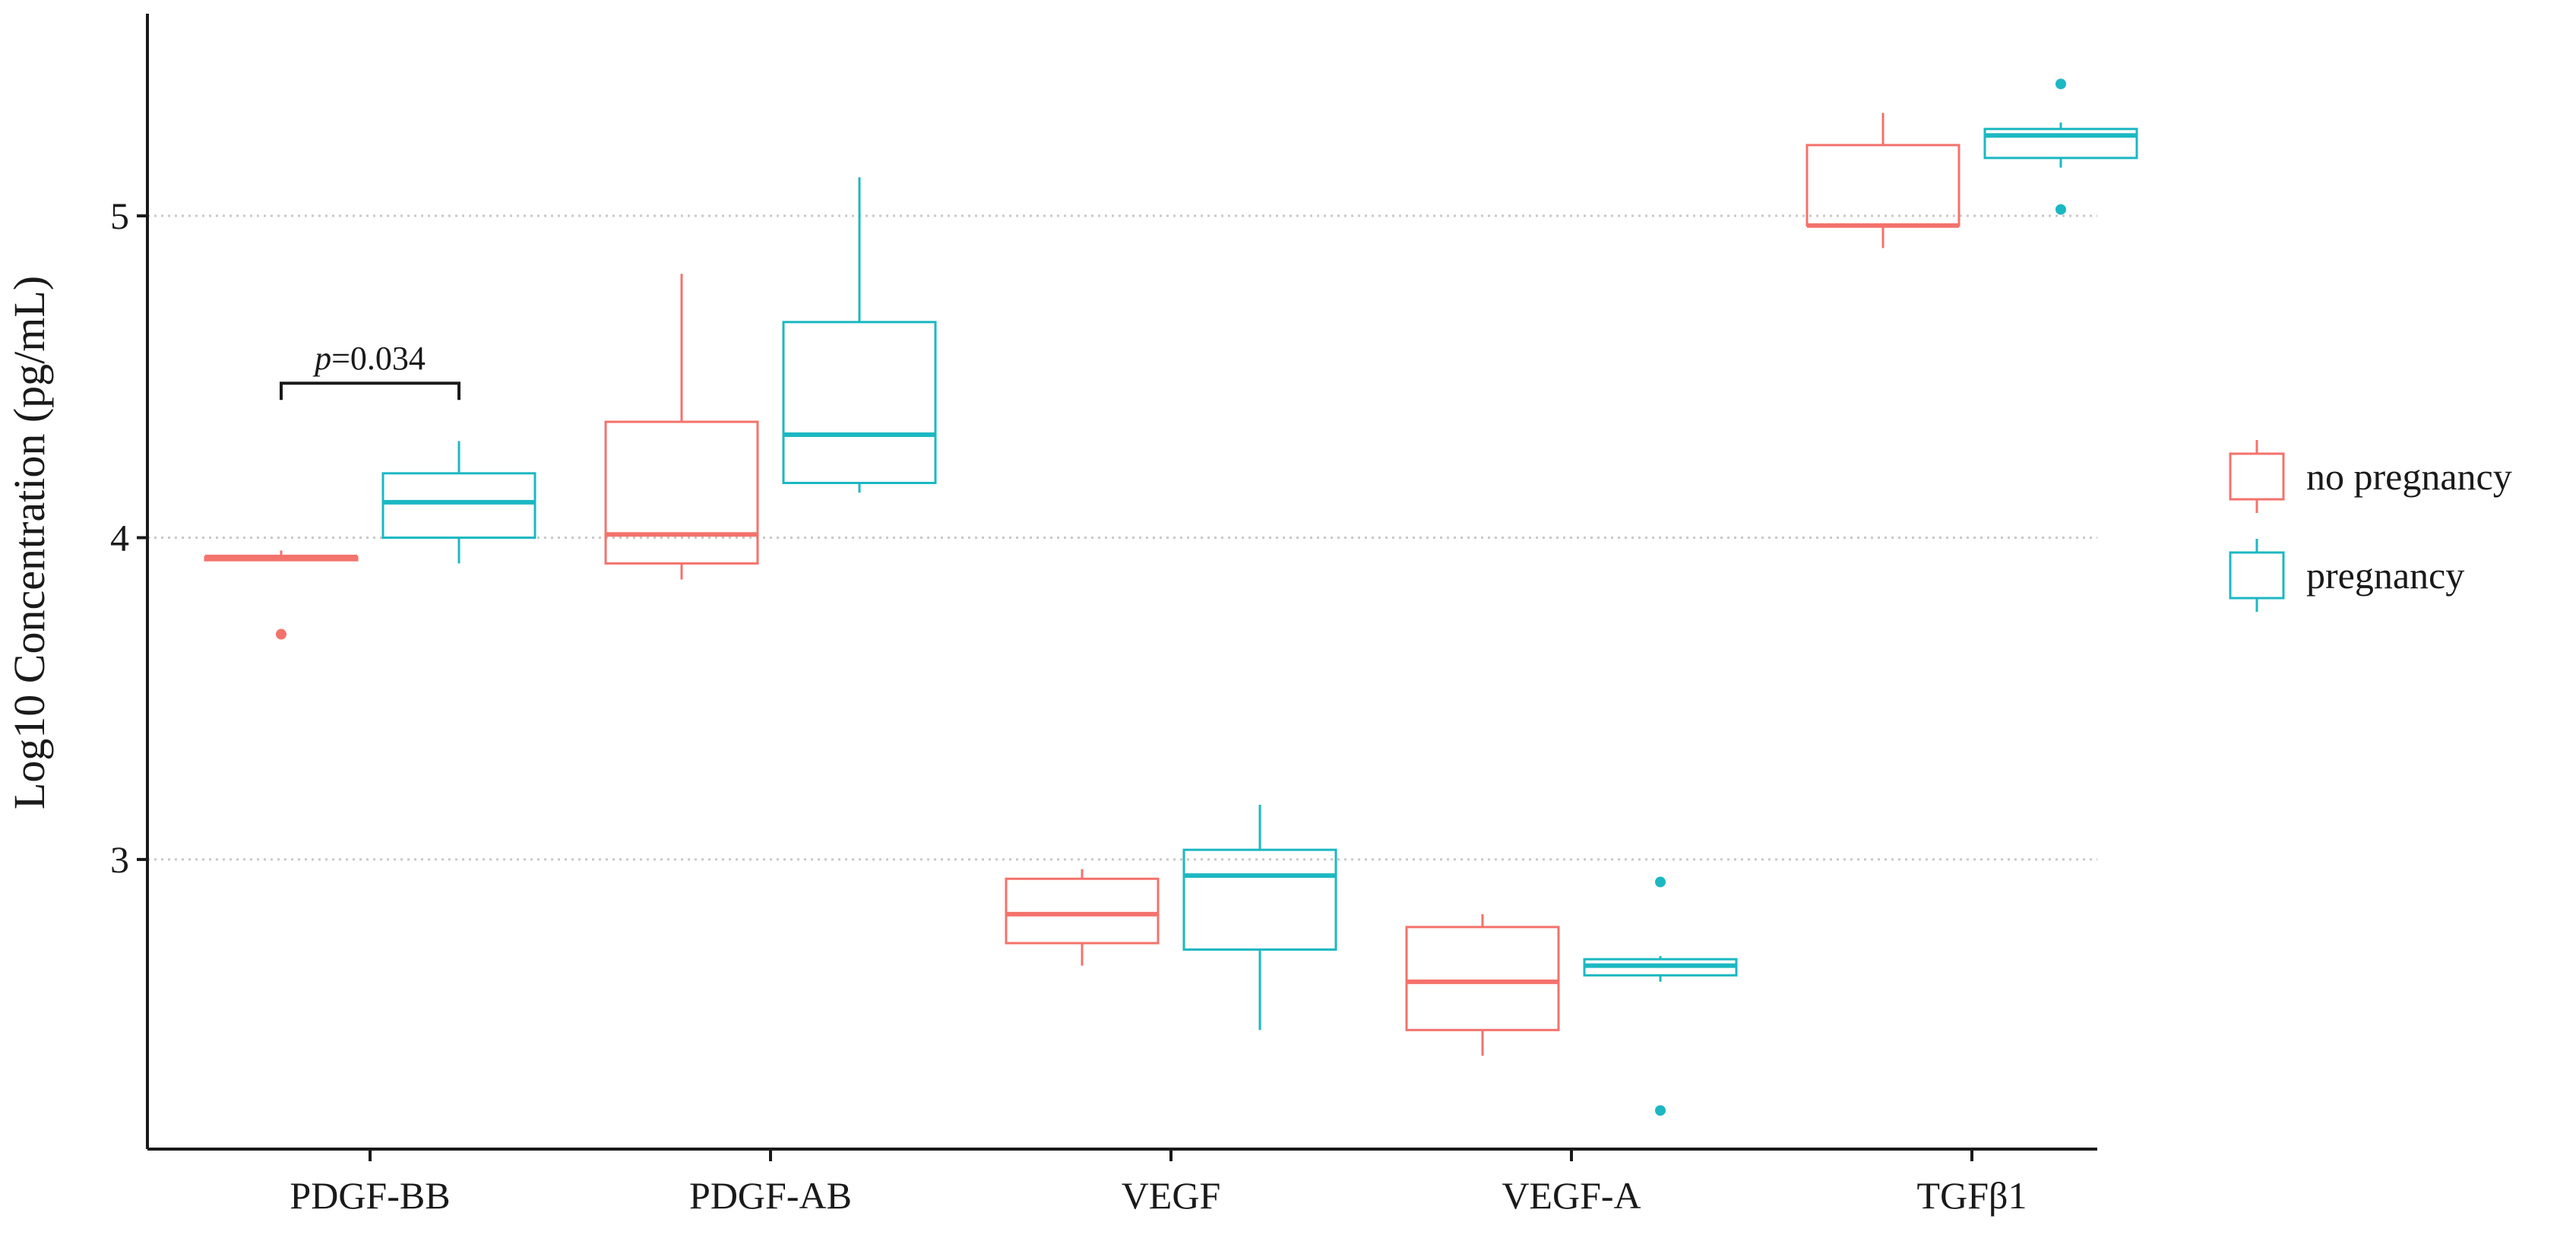 The height and width of the screenshot is (1238, 2576). I want to click on x-tick-label-pdgf-bb: PDGF-BB, so click(370, 1195).